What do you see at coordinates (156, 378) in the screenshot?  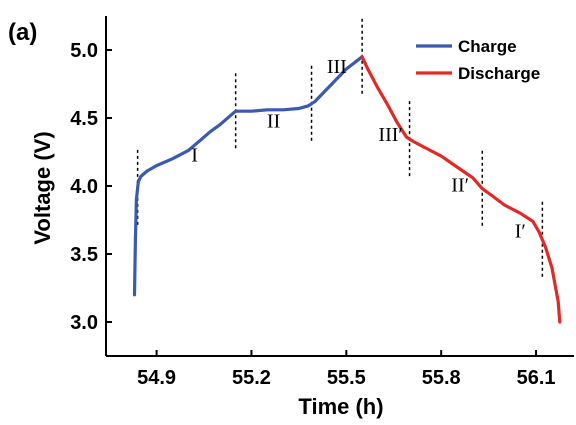 I see `x-tick-label: 54.9` at bounding box center [156, 378].